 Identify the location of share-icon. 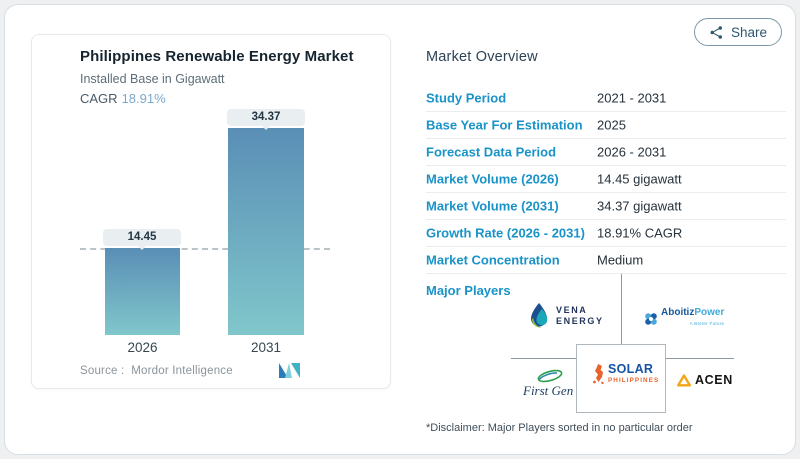
(716, 32).